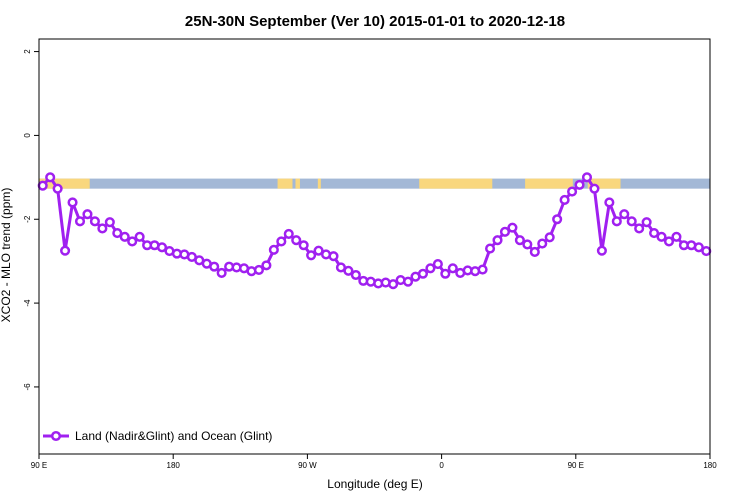 This screenshot has width=750, height=500. What do you see at coordinates (576, 465) in the screenshot?
I see `x-tick-label-4: 90 E` at bounding box center [576, 465].